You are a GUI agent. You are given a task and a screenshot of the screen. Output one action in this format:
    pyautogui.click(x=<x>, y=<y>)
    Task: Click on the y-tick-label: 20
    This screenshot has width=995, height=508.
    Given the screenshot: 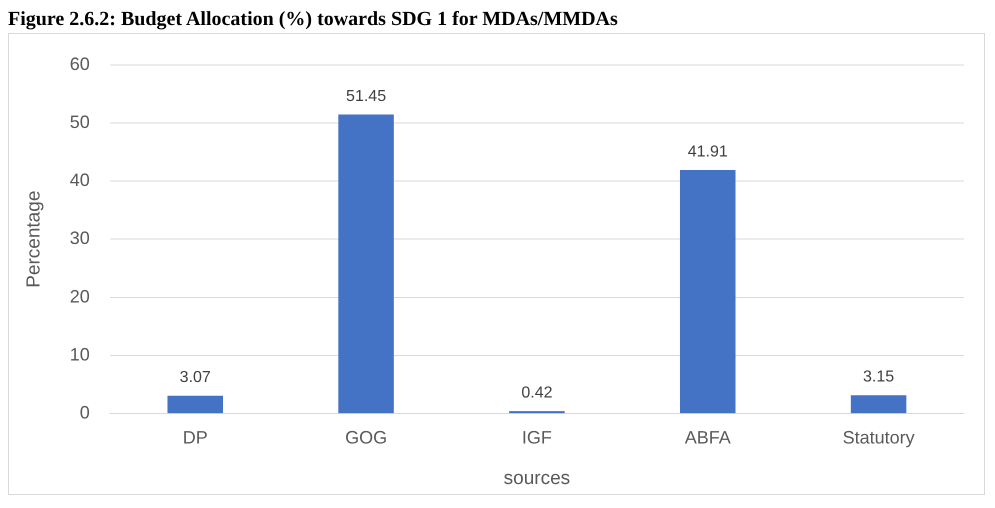 What is the action you would take?
    pyautogui.click(x=80, y=296)
    